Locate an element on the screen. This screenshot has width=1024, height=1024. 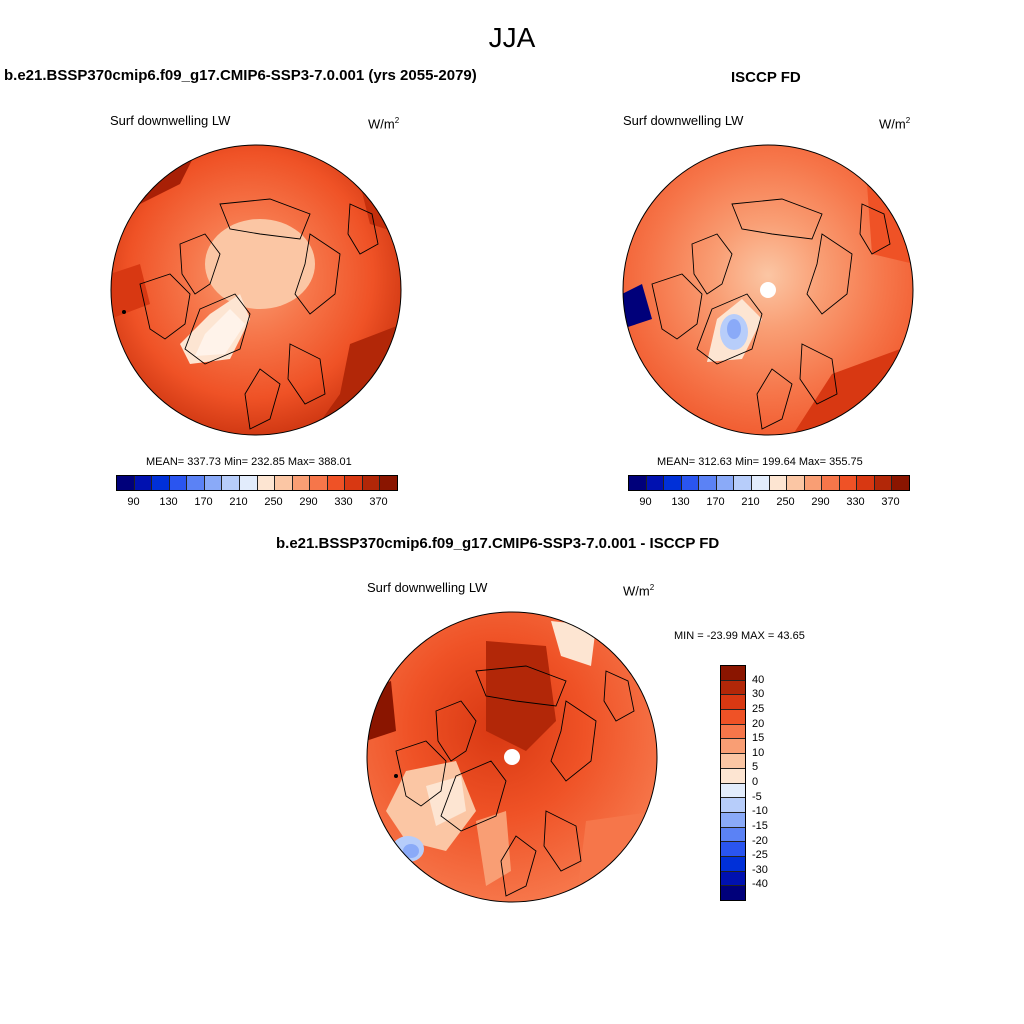
colorbar-tick-label: 40 is located at coordinates (758, 679).